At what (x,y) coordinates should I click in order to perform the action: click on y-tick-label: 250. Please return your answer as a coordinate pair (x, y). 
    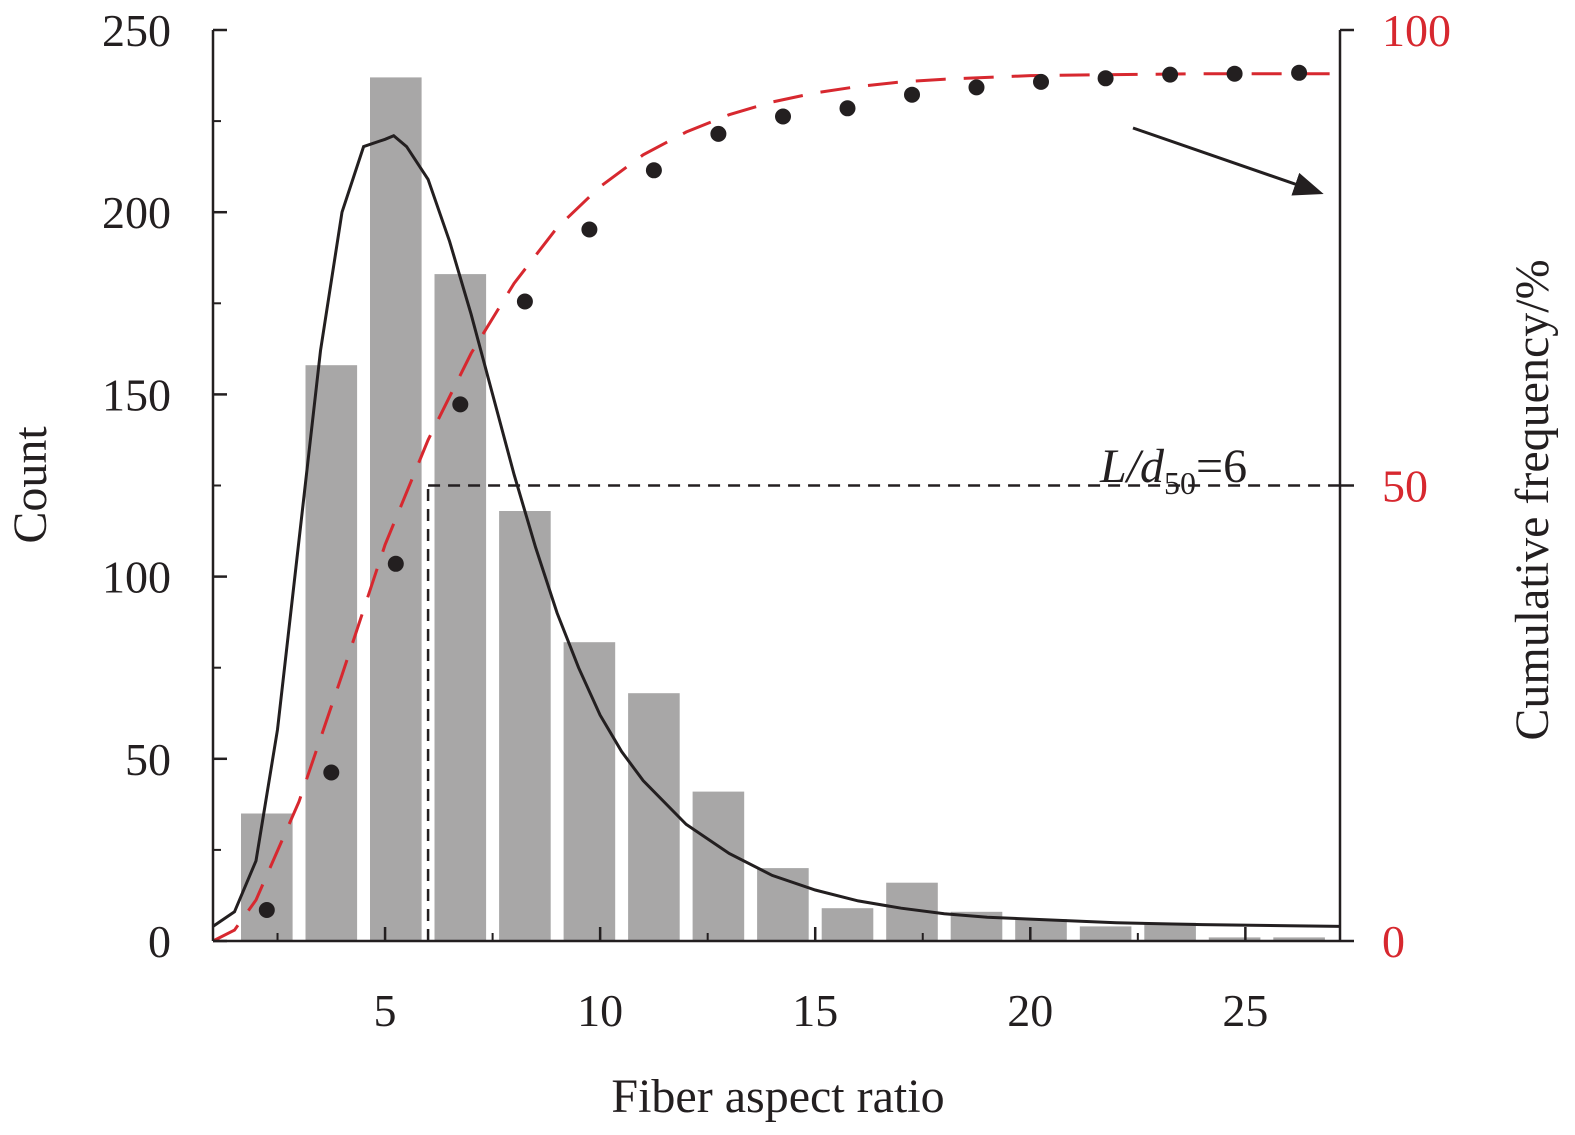
    Looking at the image, I should click on (136, 30).